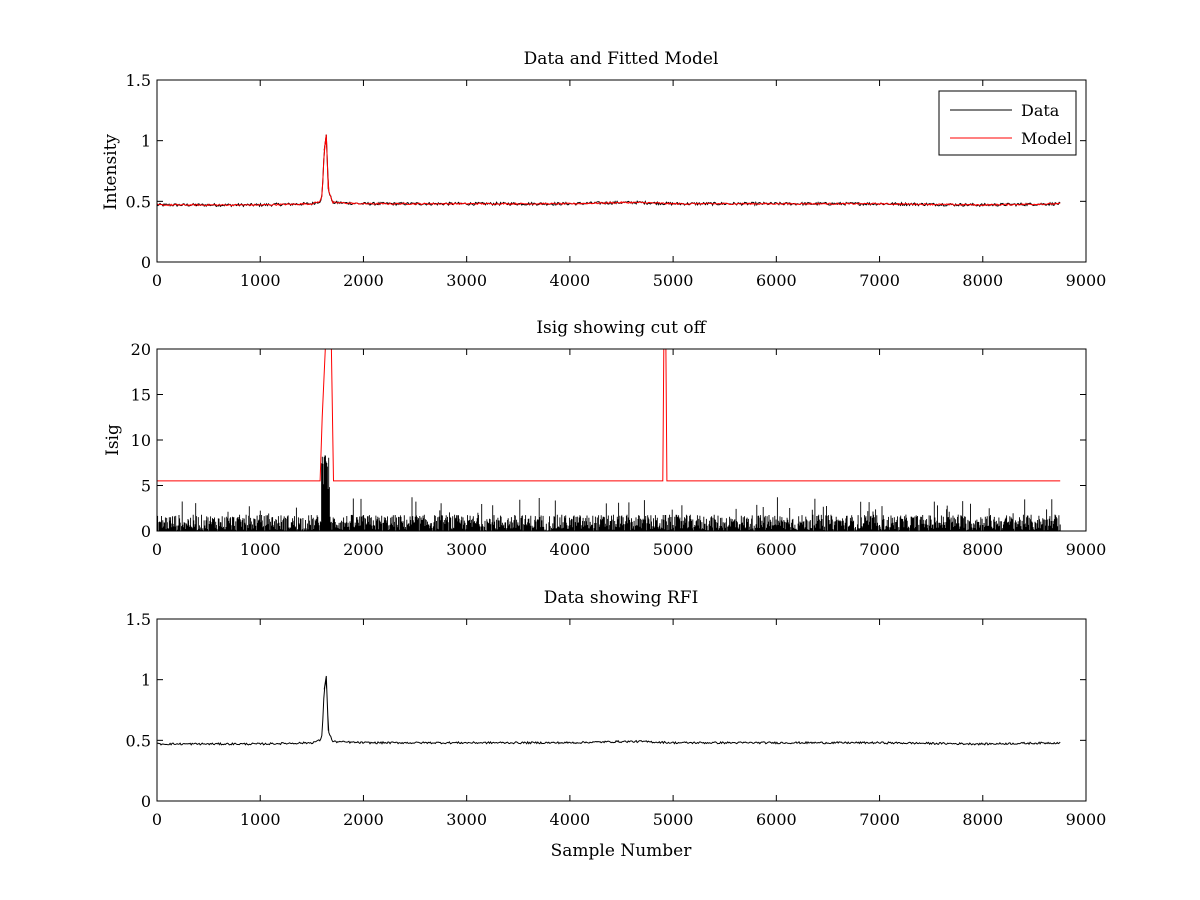  I want to click on chart-title-3: Data showing RFI, so click(621, 598).